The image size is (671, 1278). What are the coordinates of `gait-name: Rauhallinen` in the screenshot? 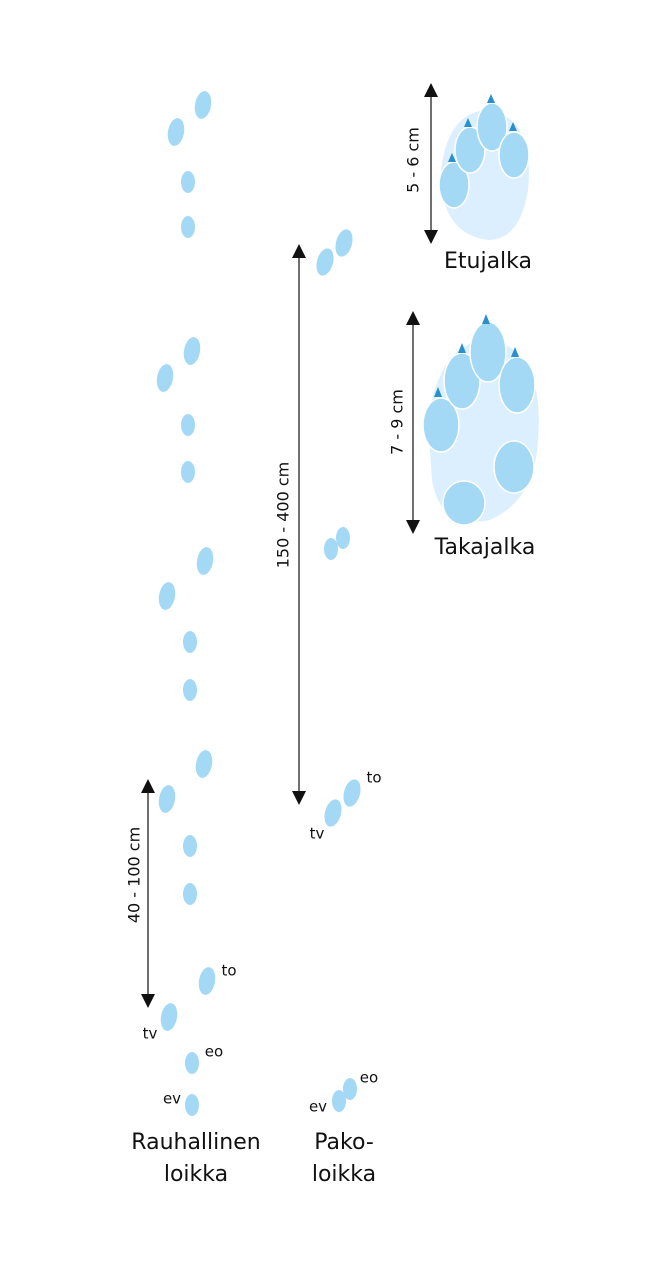 It's located at (195, 1142).